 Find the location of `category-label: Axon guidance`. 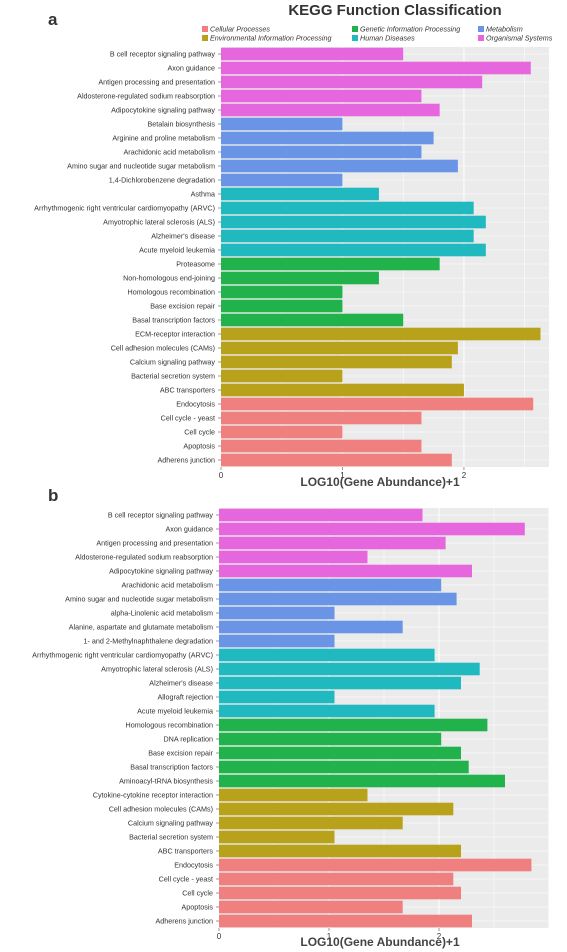

category-label: Axon guidance is located at coordinates (191, 68).